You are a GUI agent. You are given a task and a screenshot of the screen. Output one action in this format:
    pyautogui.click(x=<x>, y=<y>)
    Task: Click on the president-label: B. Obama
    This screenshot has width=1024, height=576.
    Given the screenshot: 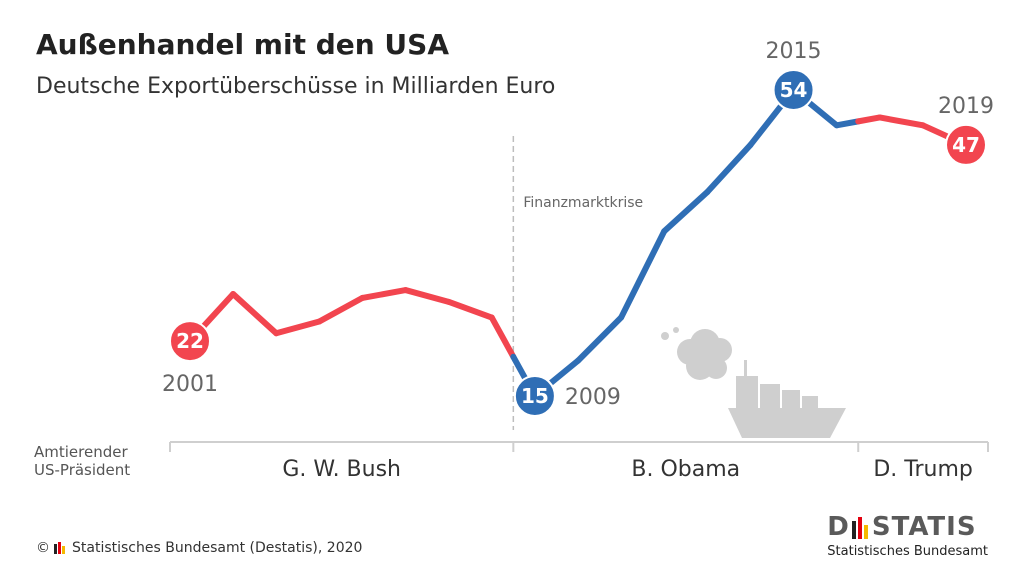 What is the action you would take?
    pyautogui.click(x=685, y=469)
    